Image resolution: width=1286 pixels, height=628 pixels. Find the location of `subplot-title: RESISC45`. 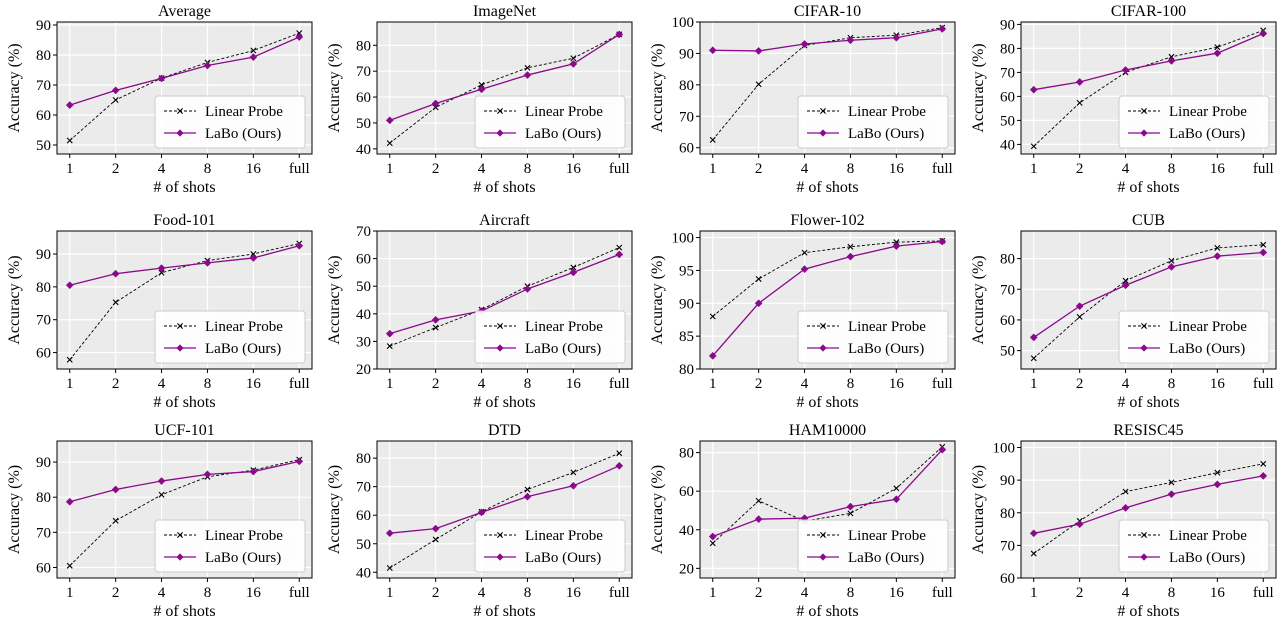

subplot-title: RESISC45 is located at coordinates (1148, 430).